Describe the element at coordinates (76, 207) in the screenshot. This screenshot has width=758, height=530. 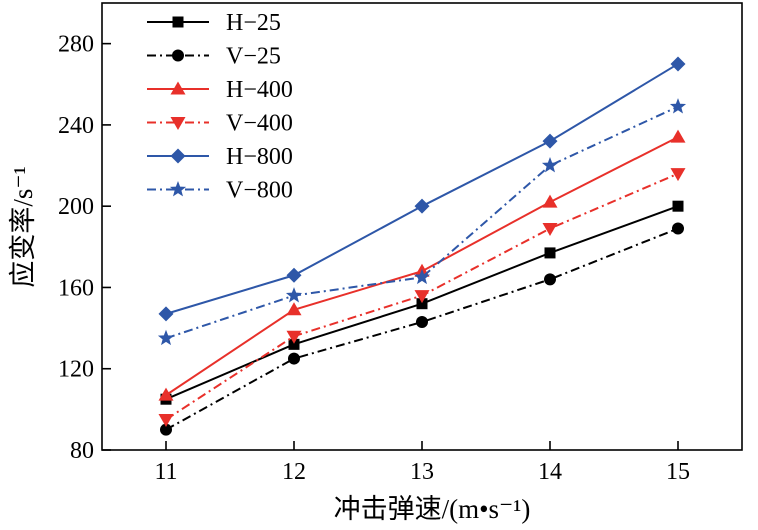
I see `y-tick-label: 200` at that location.